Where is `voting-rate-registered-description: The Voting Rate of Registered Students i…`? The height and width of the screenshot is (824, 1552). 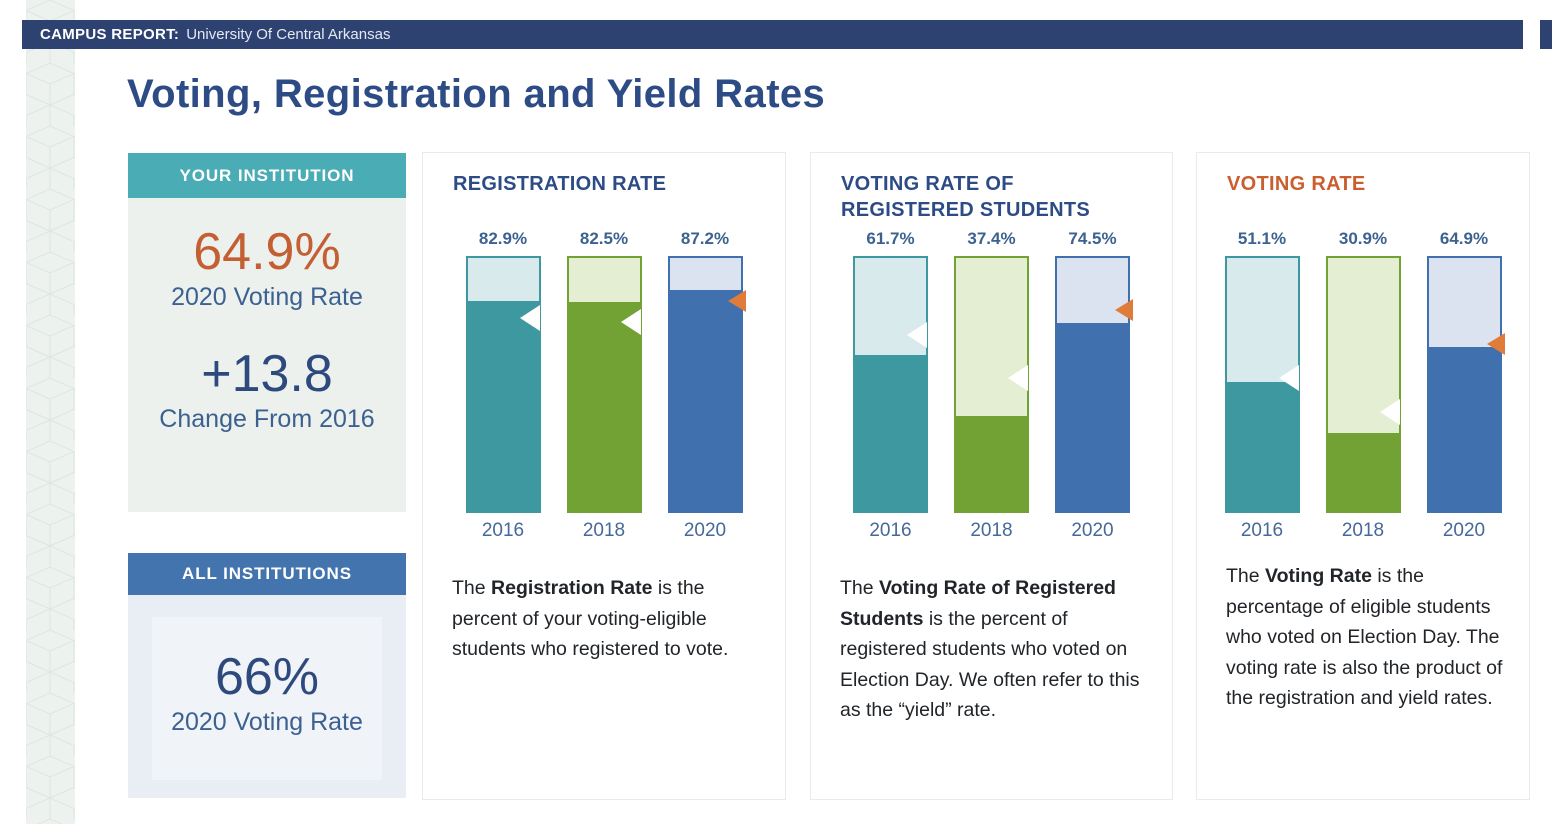 voting-rate-registered-description: The Voting Rate of Registered Students i… is located at coordinates (993, 649).